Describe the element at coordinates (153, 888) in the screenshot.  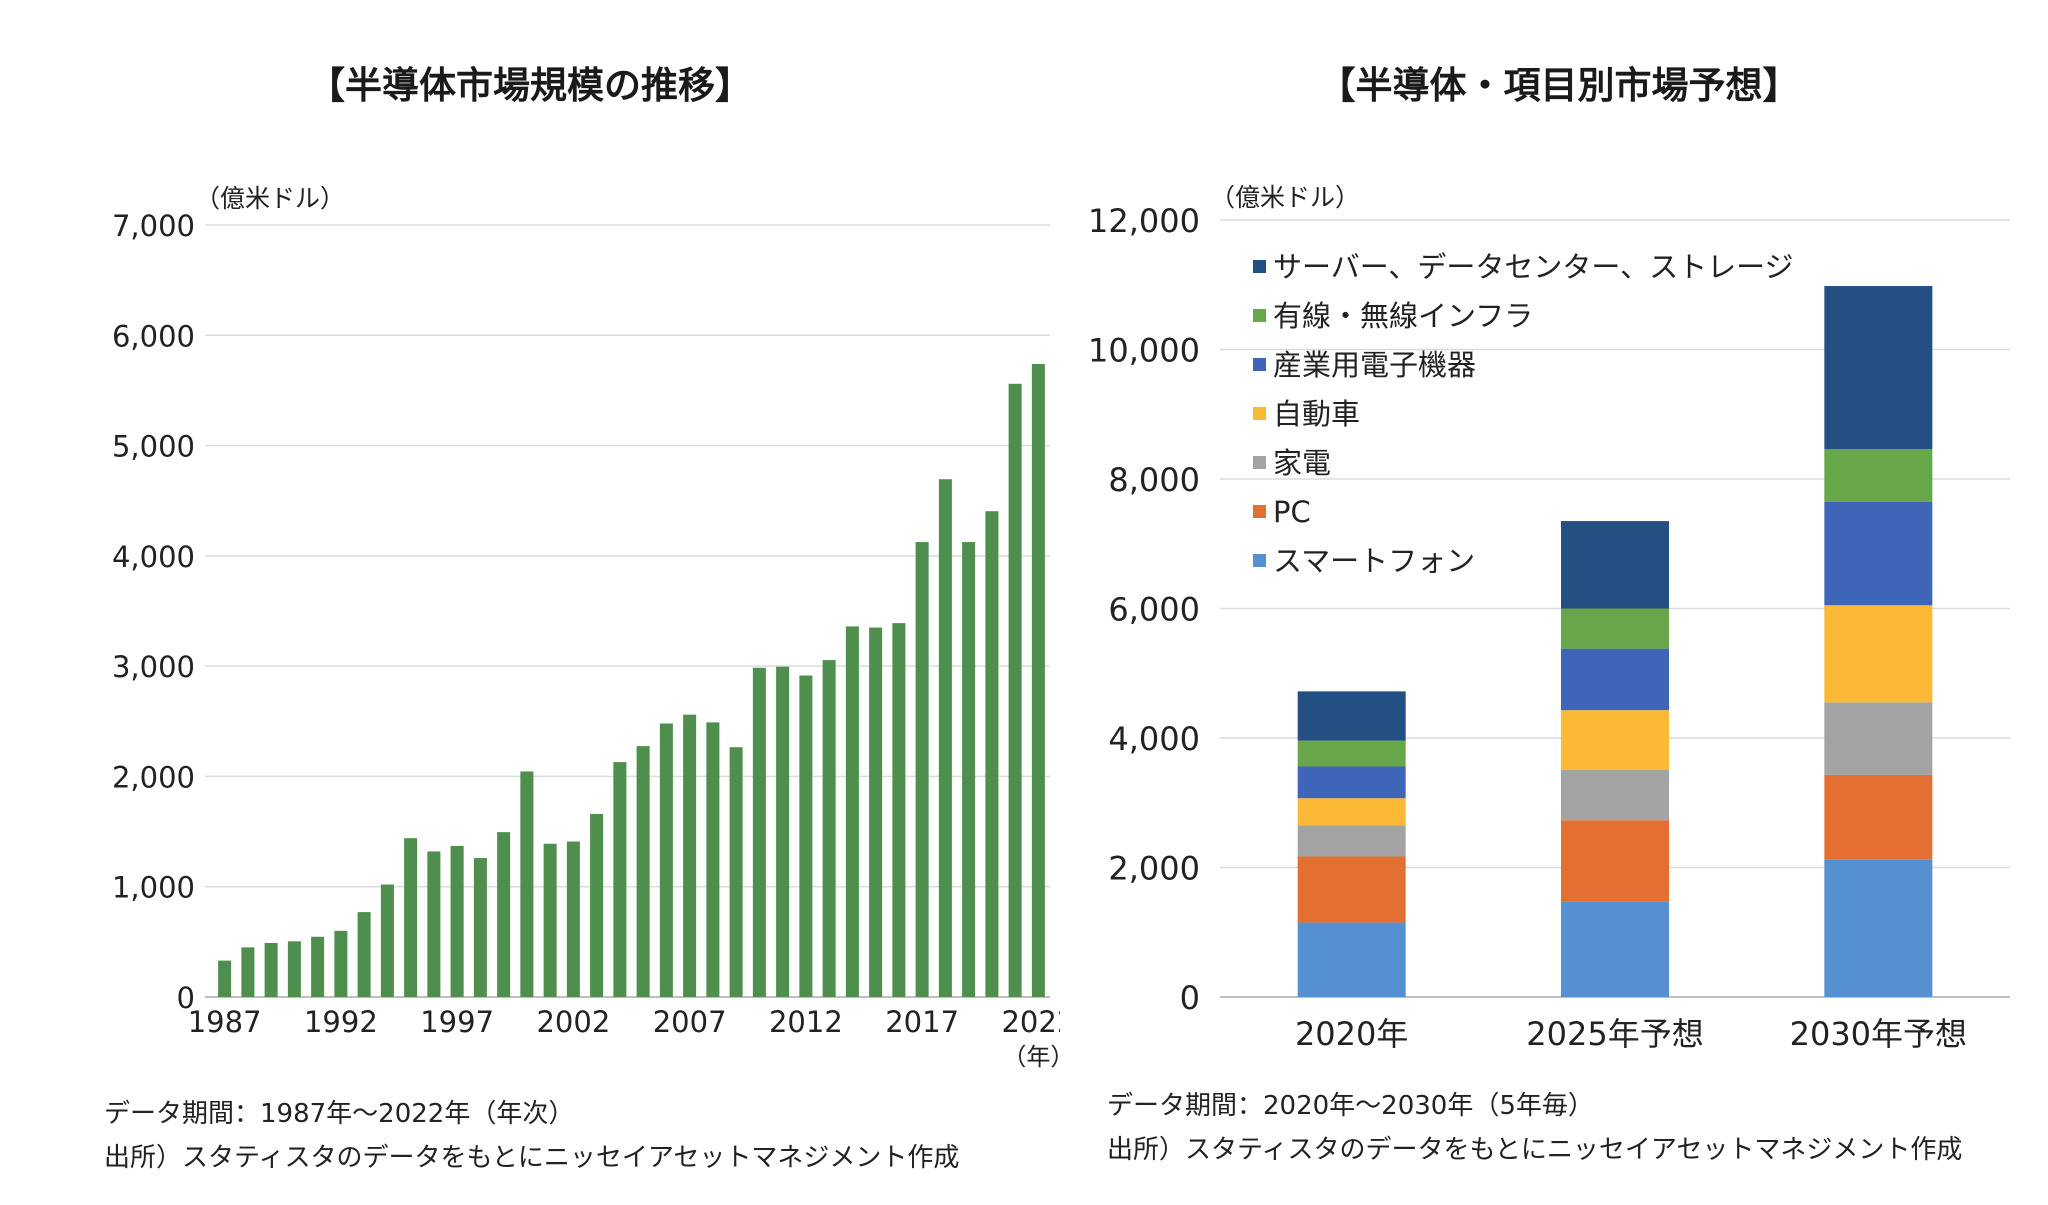
I see `y-tick-label: 1,000` at that location.